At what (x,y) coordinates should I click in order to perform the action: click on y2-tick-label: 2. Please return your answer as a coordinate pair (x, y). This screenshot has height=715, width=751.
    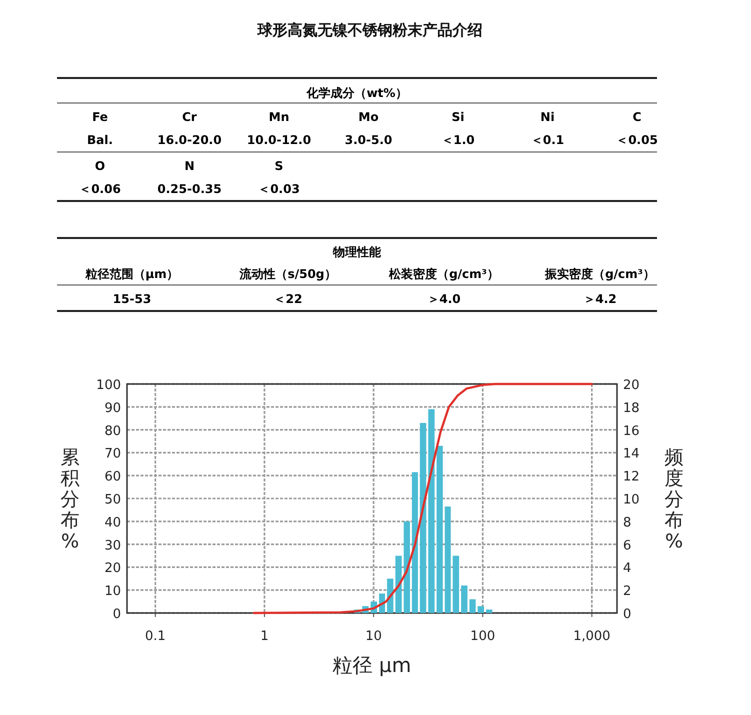
    Looking at the image, I should click on (627, 592).